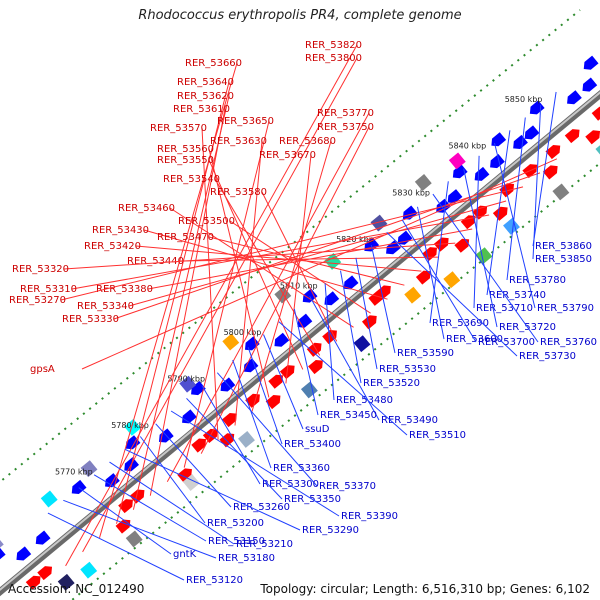  Describe the element at coordinates (307, 141) in the screenshot. I see `forward-gene-label: RER_53680` at that location.